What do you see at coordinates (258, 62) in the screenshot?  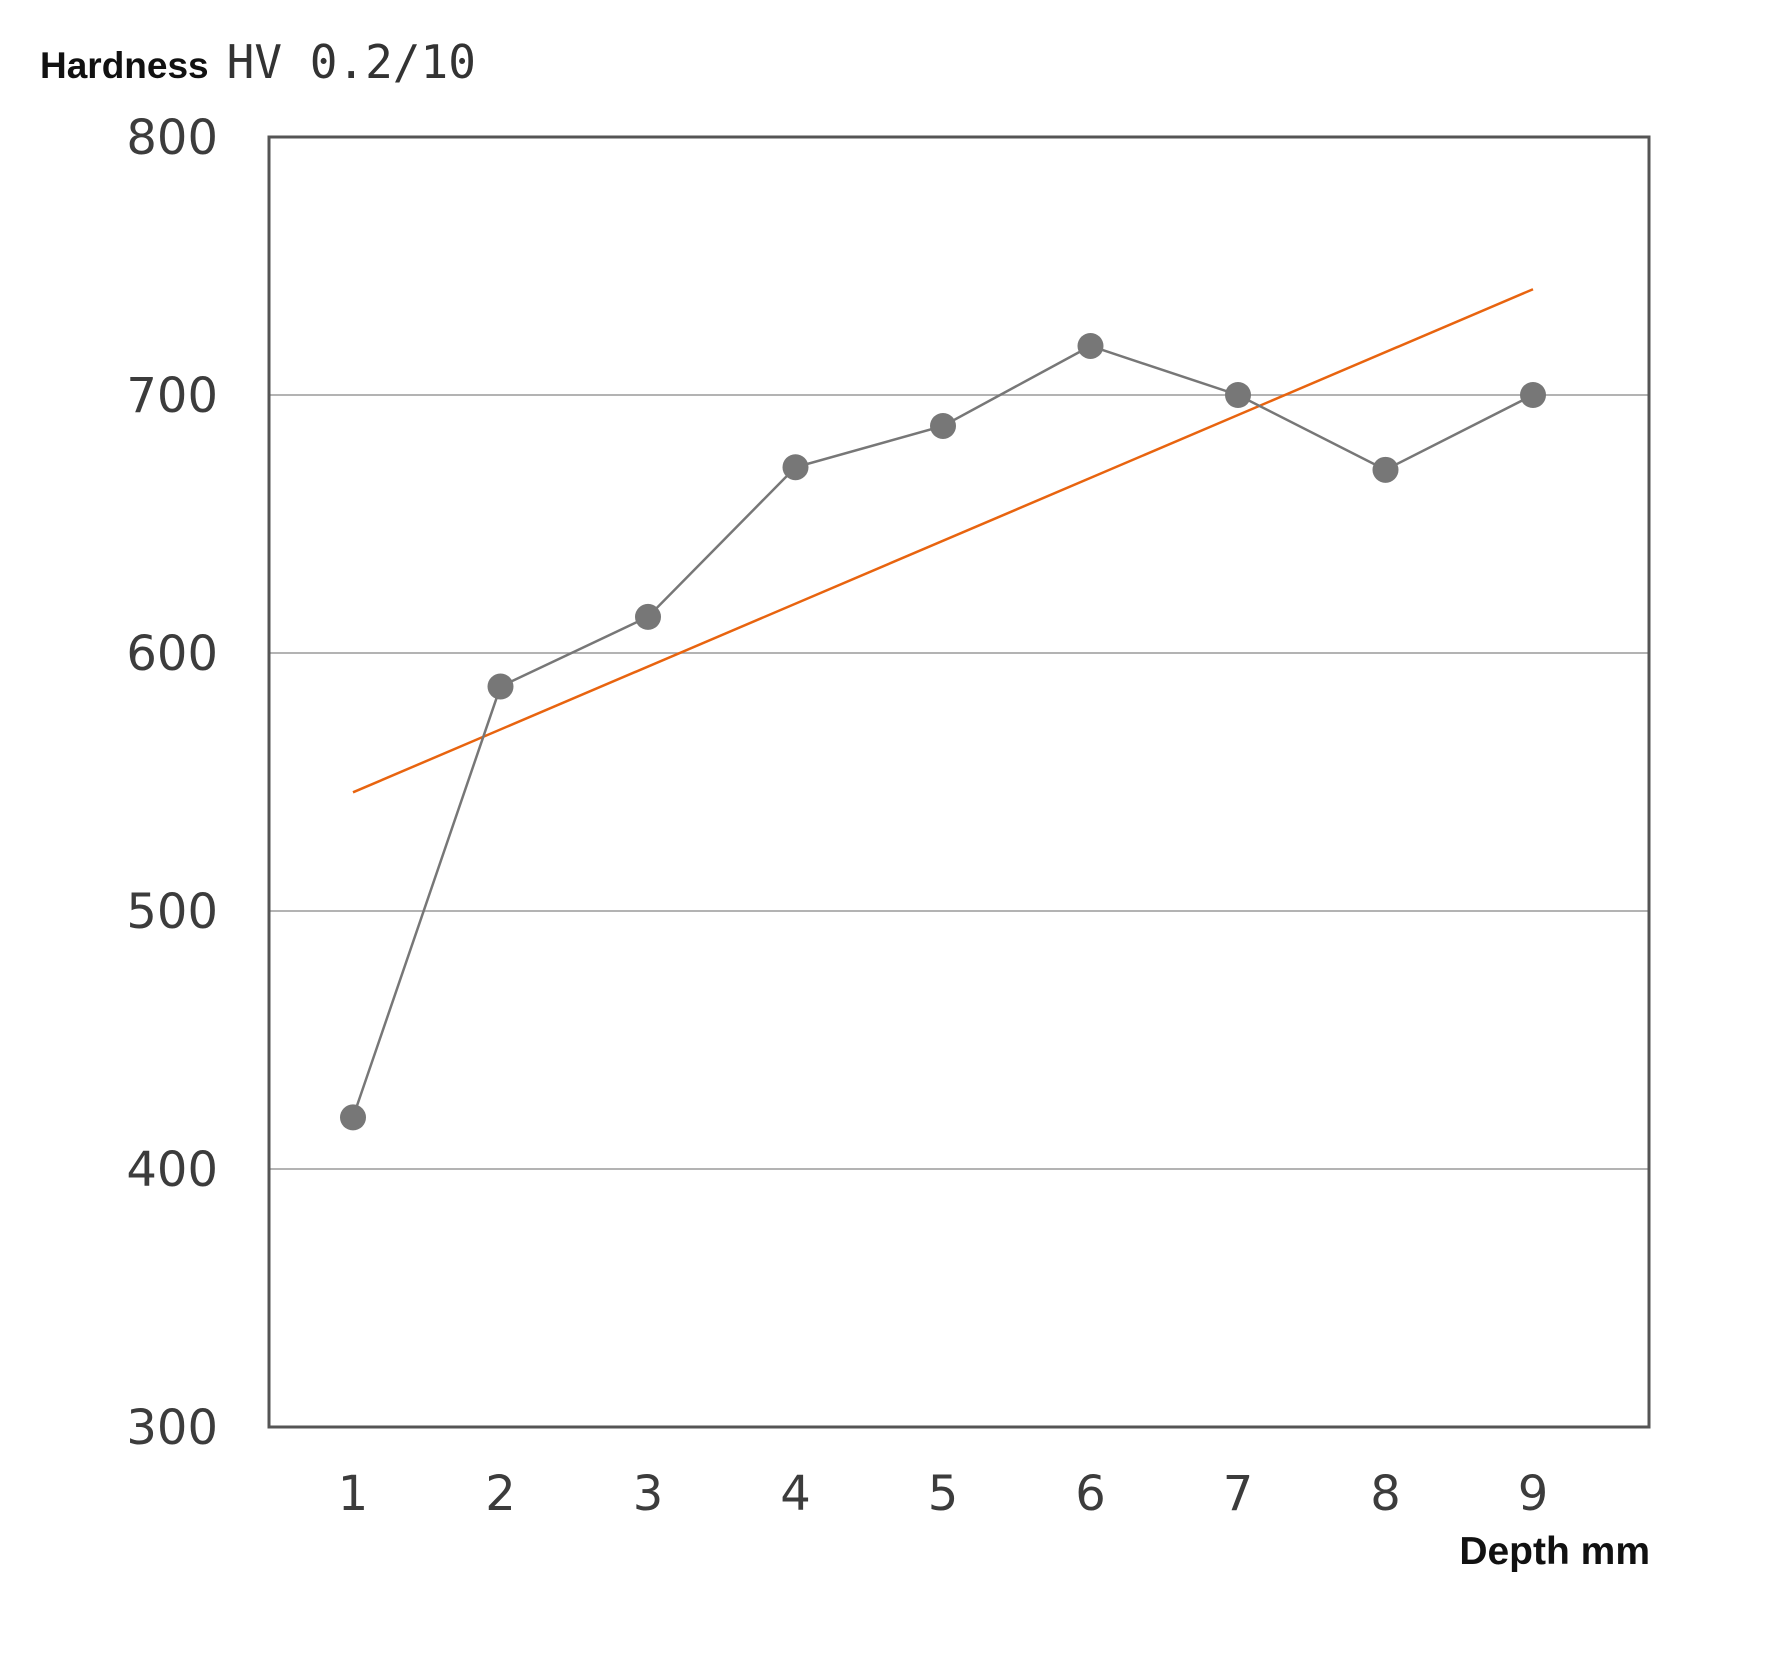 I see `y-axis-label: Hardness HV 0.2/10` at bounding box center [258, 62].